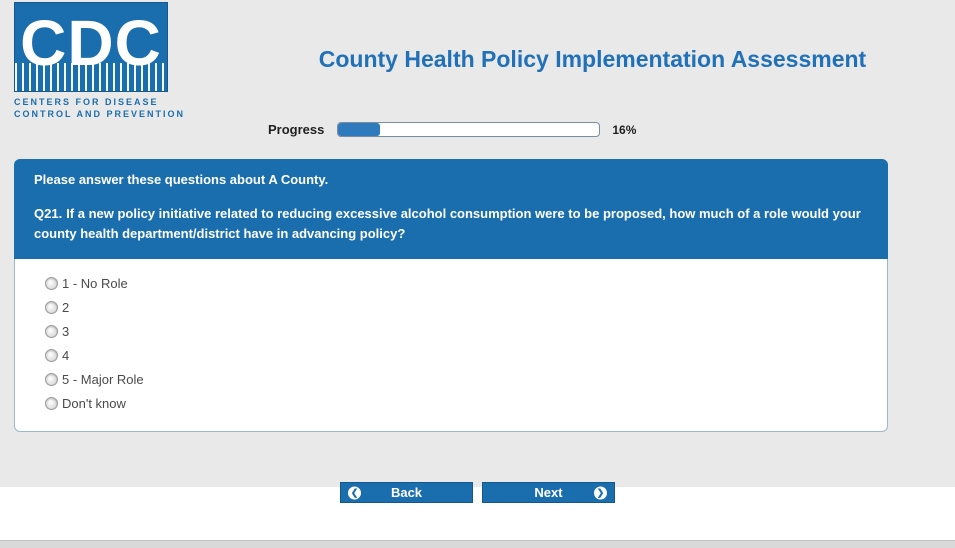 This screenshot has height=548, width=955. What do you see at coordinates (48, 213) in the screenshot?
I see `question-number: Q21.` at bounding box center [48, 213].